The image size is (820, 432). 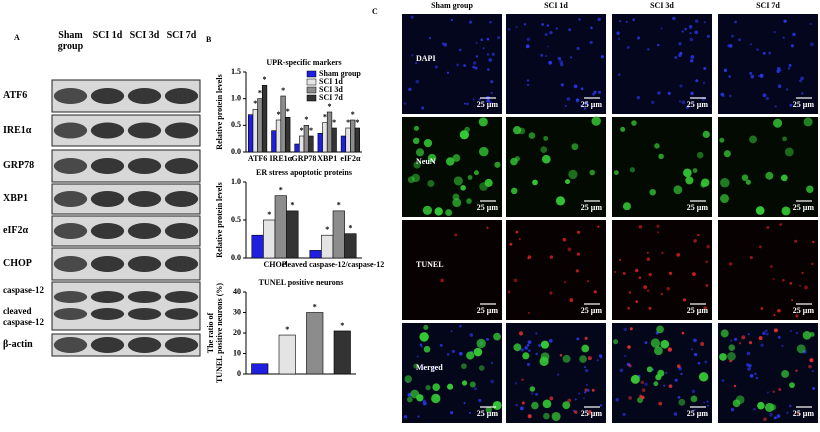 What do you see at coordinates (301, 282) in the screenshot?
I see `chart-title: TUNEL positive neurons` at bounding box center [301, 282].